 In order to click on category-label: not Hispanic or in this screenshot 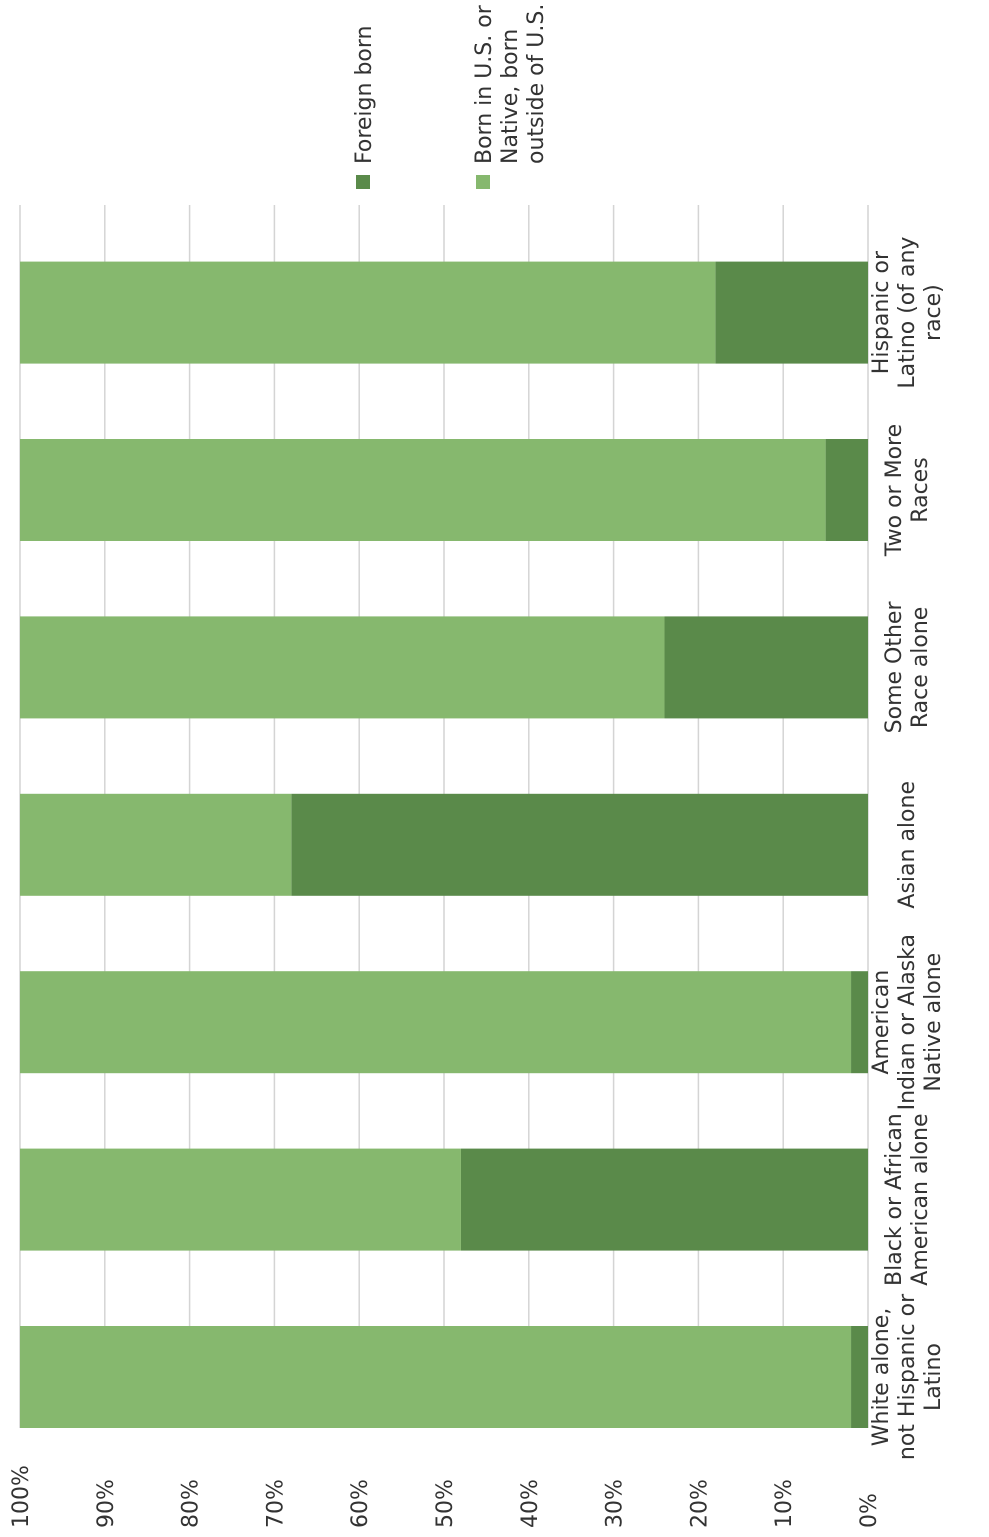, I will do `click(907, 1376)`.